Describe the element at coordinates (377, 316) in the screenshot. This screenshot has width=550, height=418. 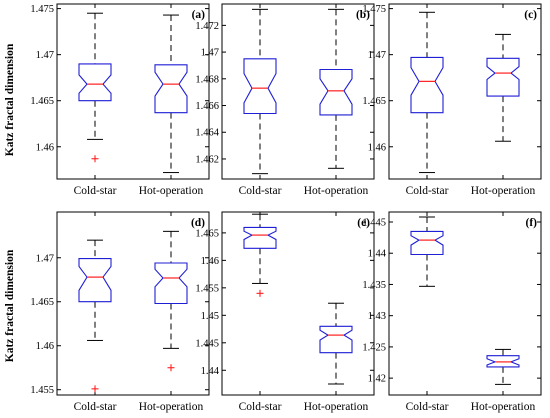
I see `y-tick-label: 1.43` at that location.